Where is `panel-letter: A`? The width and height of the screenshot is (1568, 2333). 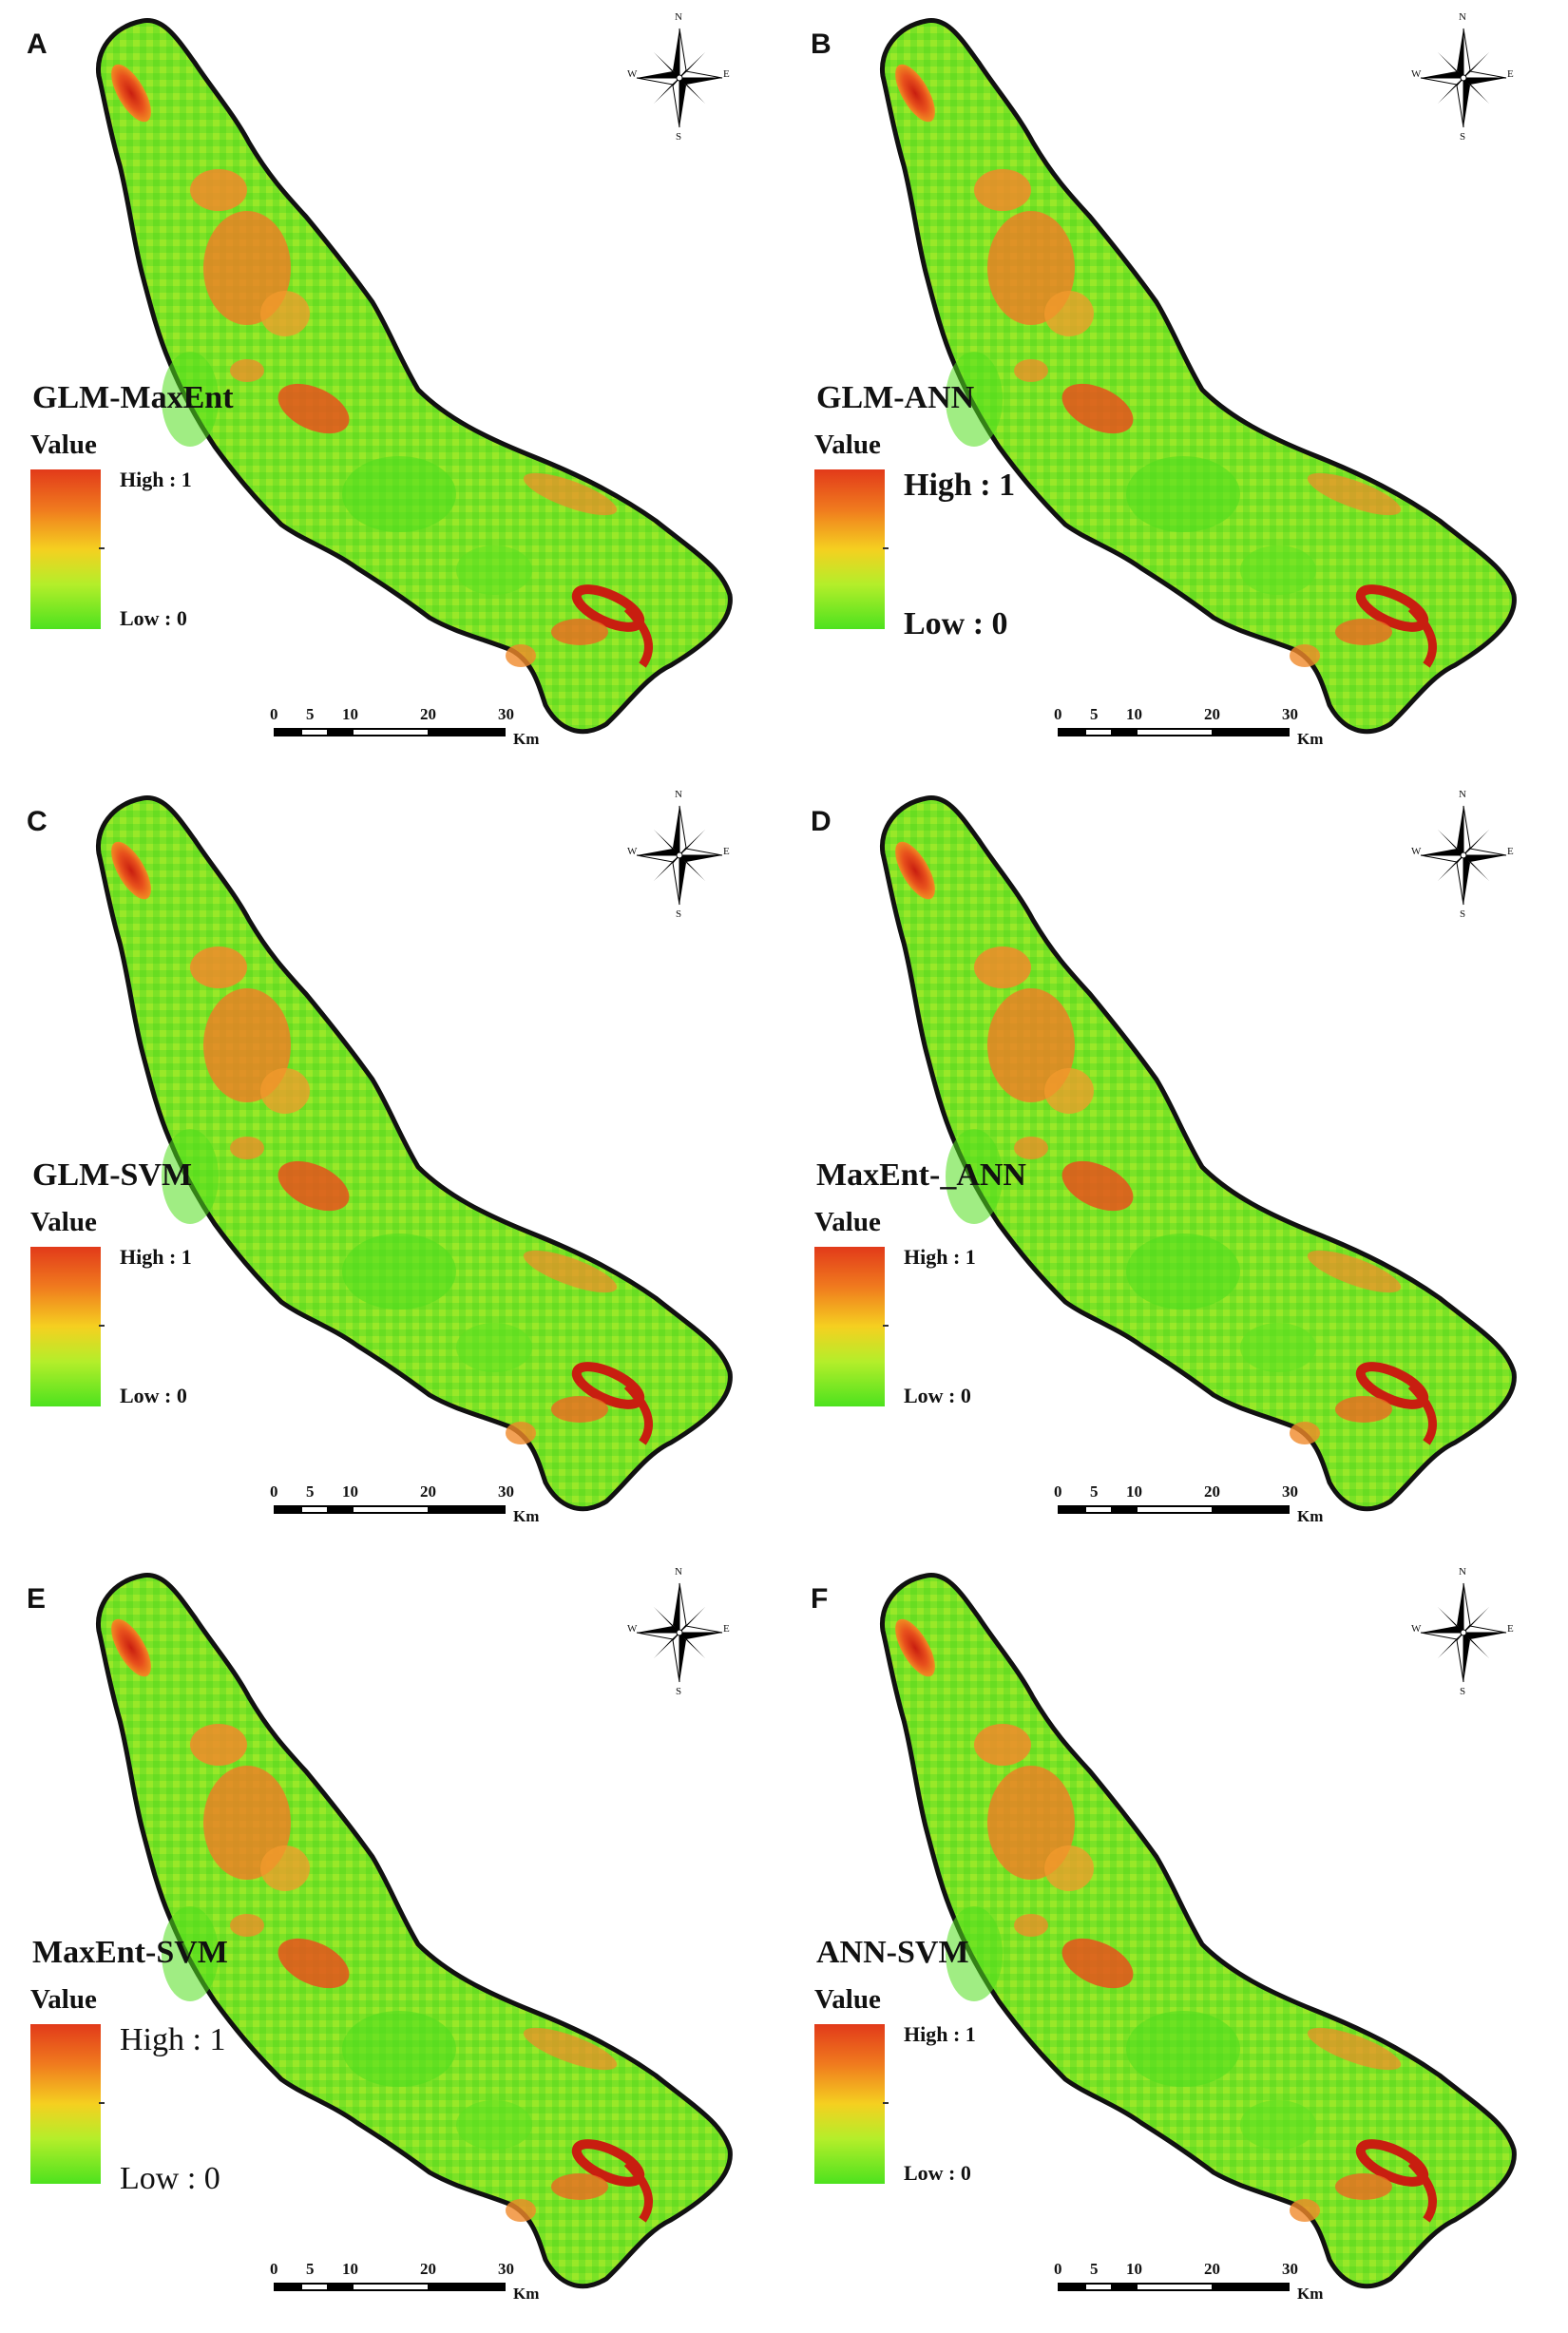
panel-letter: A is located at coordinates (37, 44).